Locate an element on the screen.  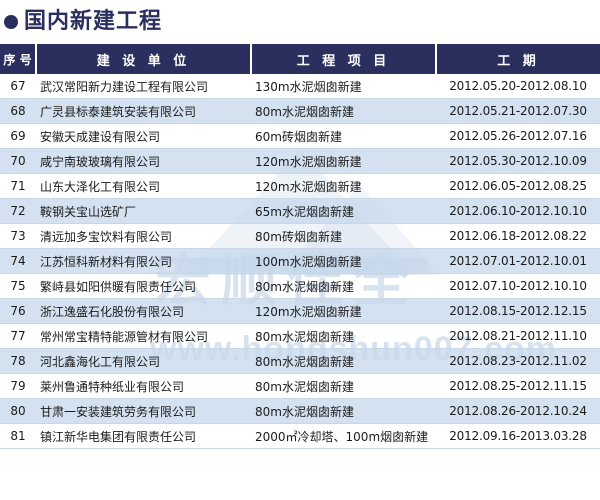
cell-duration: 2012.05.30-2012.10.09 is located at coordinates (518, 161).